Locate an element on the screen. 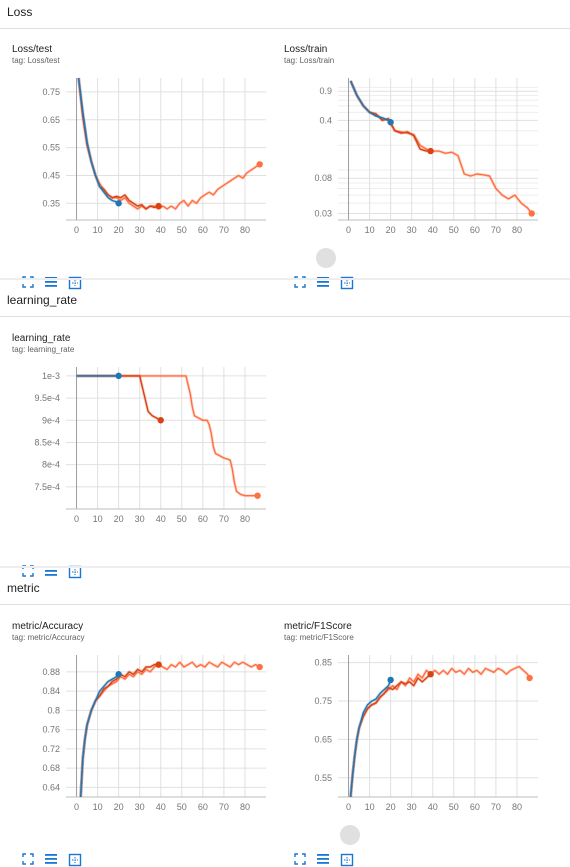 The image size is (570, 867). chart-title: metric/Accuracy is located at coordinates (48, 626).